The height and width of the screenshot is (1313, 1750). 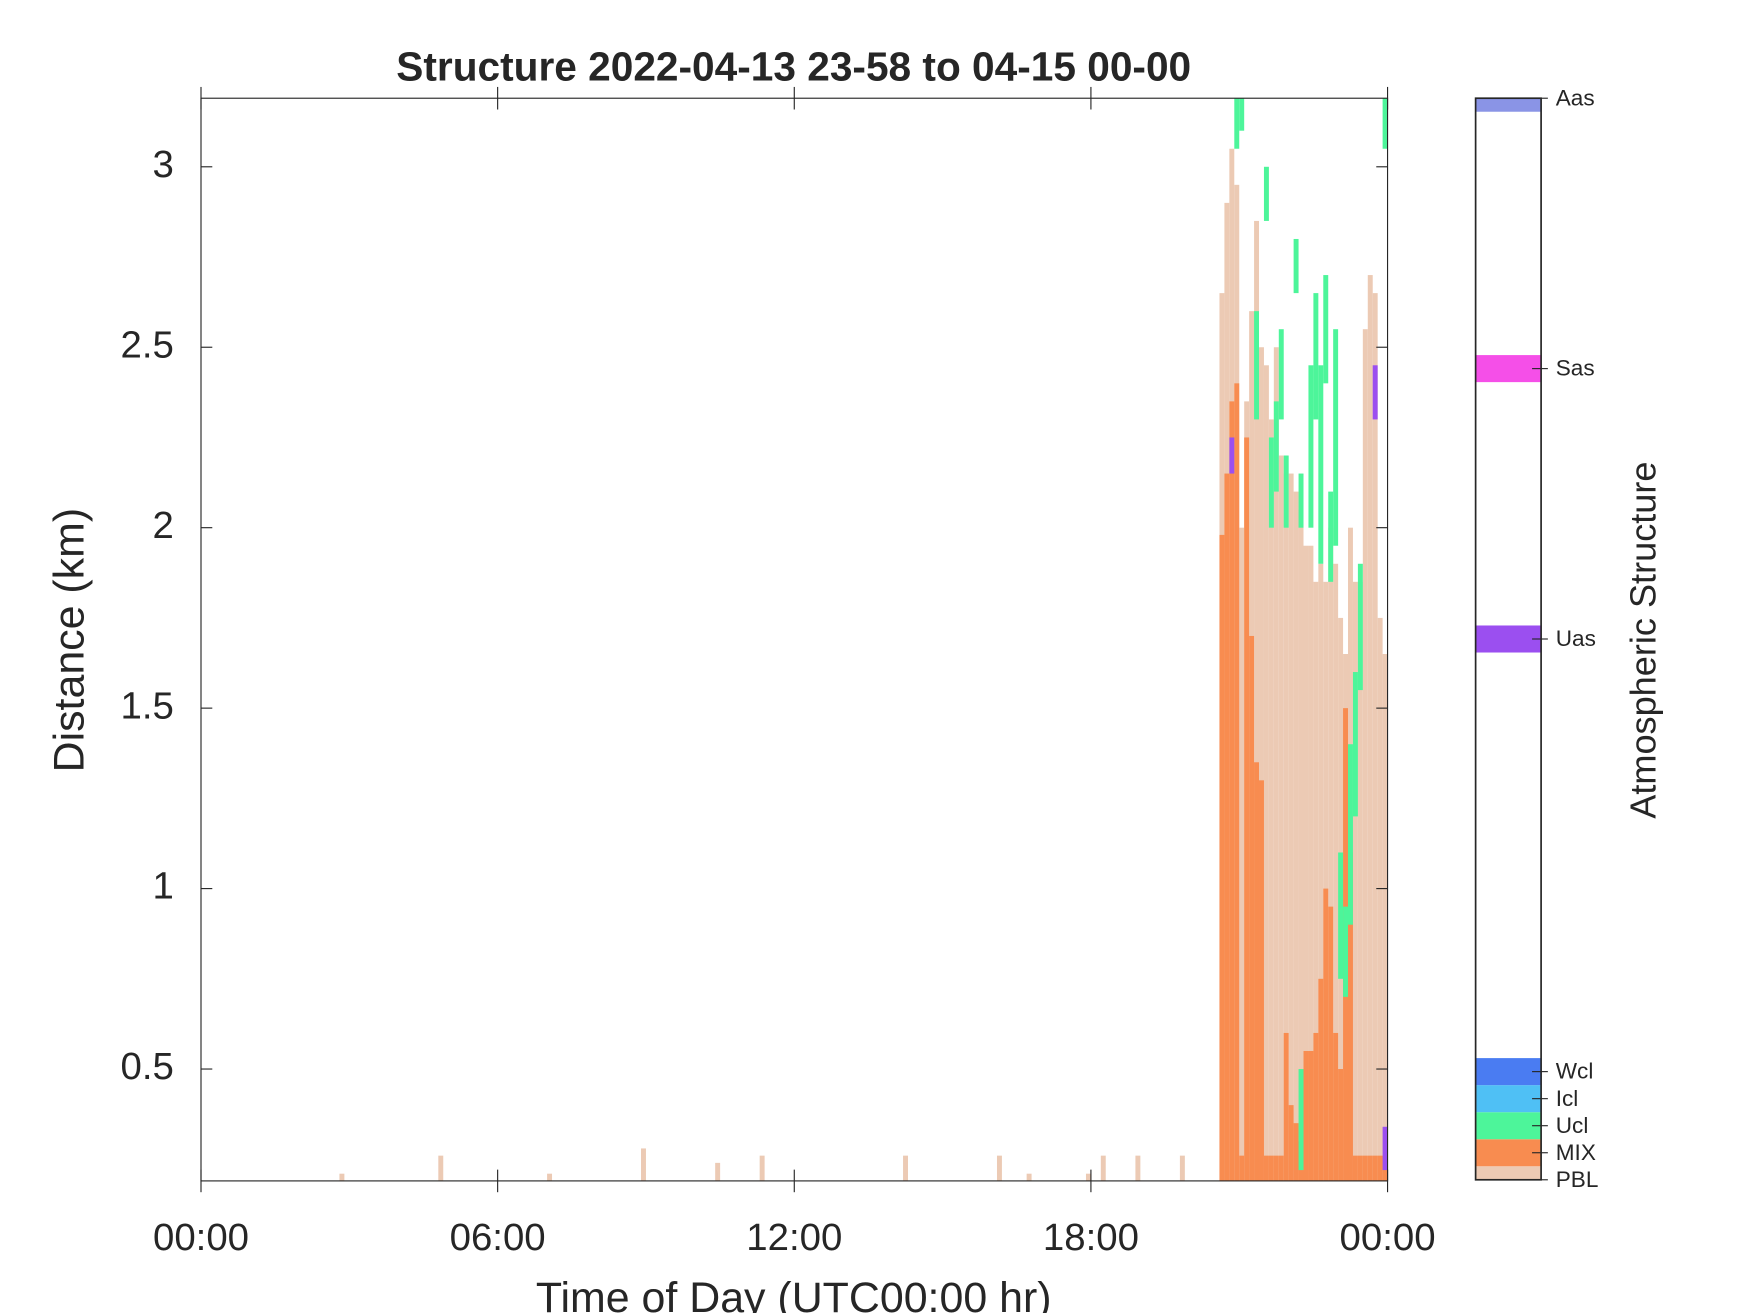 What do you see at coordinates (1577, 1179) in the screenshot?
I see `colorbar-tick-label: PBL` at bounding box center [1577, 1179].